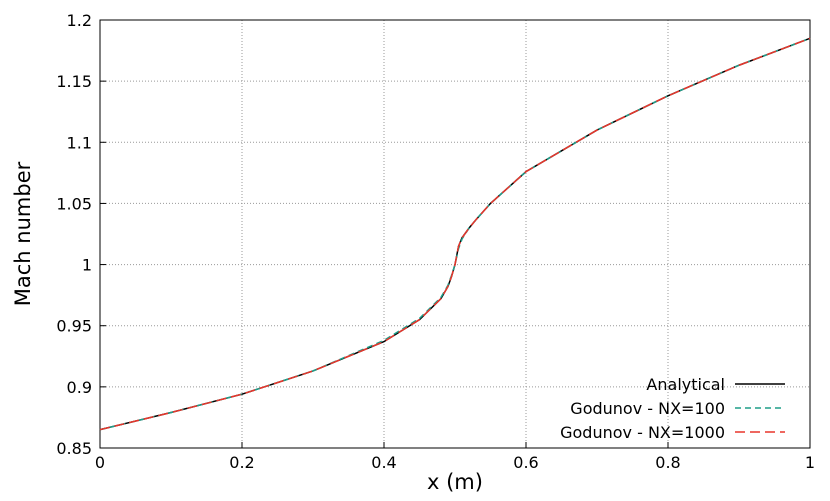 This screenshot has height=501, width=830. What do you see at coordinates (667, 462) in the screenshot?
I see `x-tick-label: 0.8` at bounding box center [667, 462].